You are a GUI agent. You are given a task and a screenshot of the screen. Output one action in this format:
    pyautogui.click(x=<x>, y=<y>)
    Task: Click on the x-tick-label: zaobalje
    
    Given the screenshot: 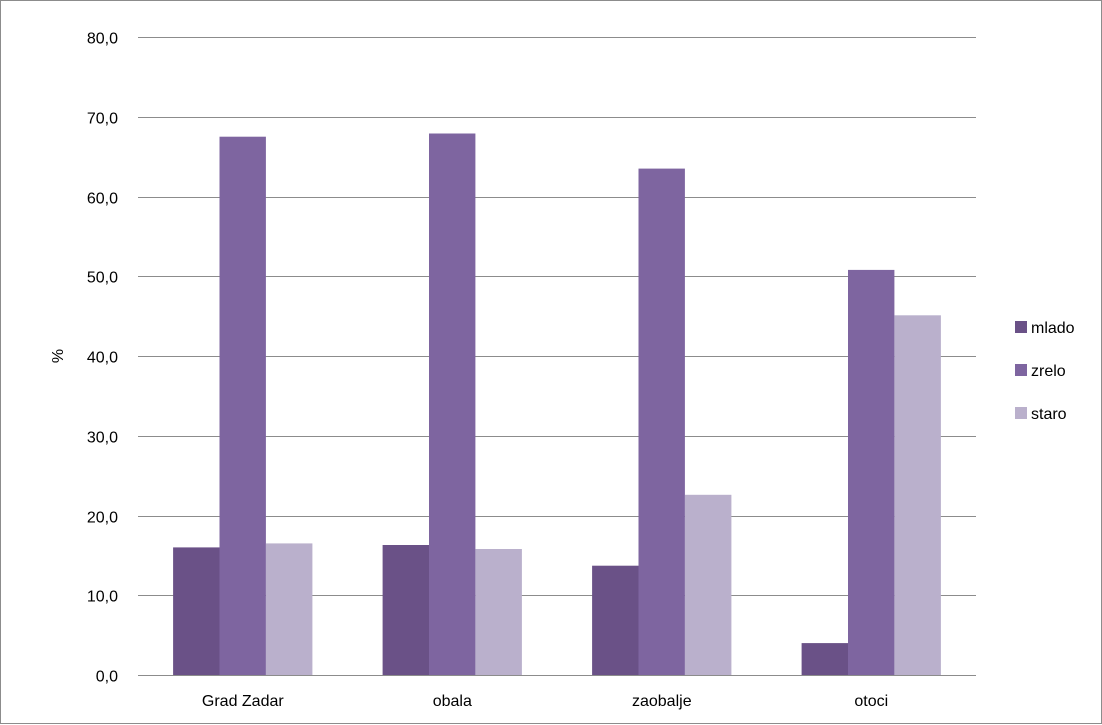 What is the action you would take?
    pyautogui.click(x=662, y=701)
    